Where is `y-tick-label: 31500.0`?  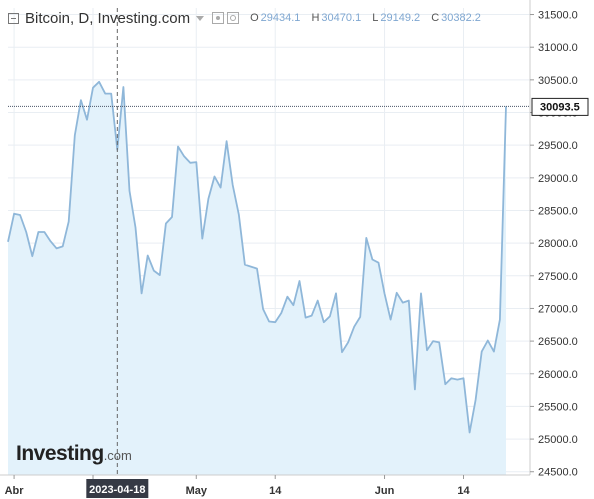
y-tick-label: 31500.0 is located at coordinates (558, 16).